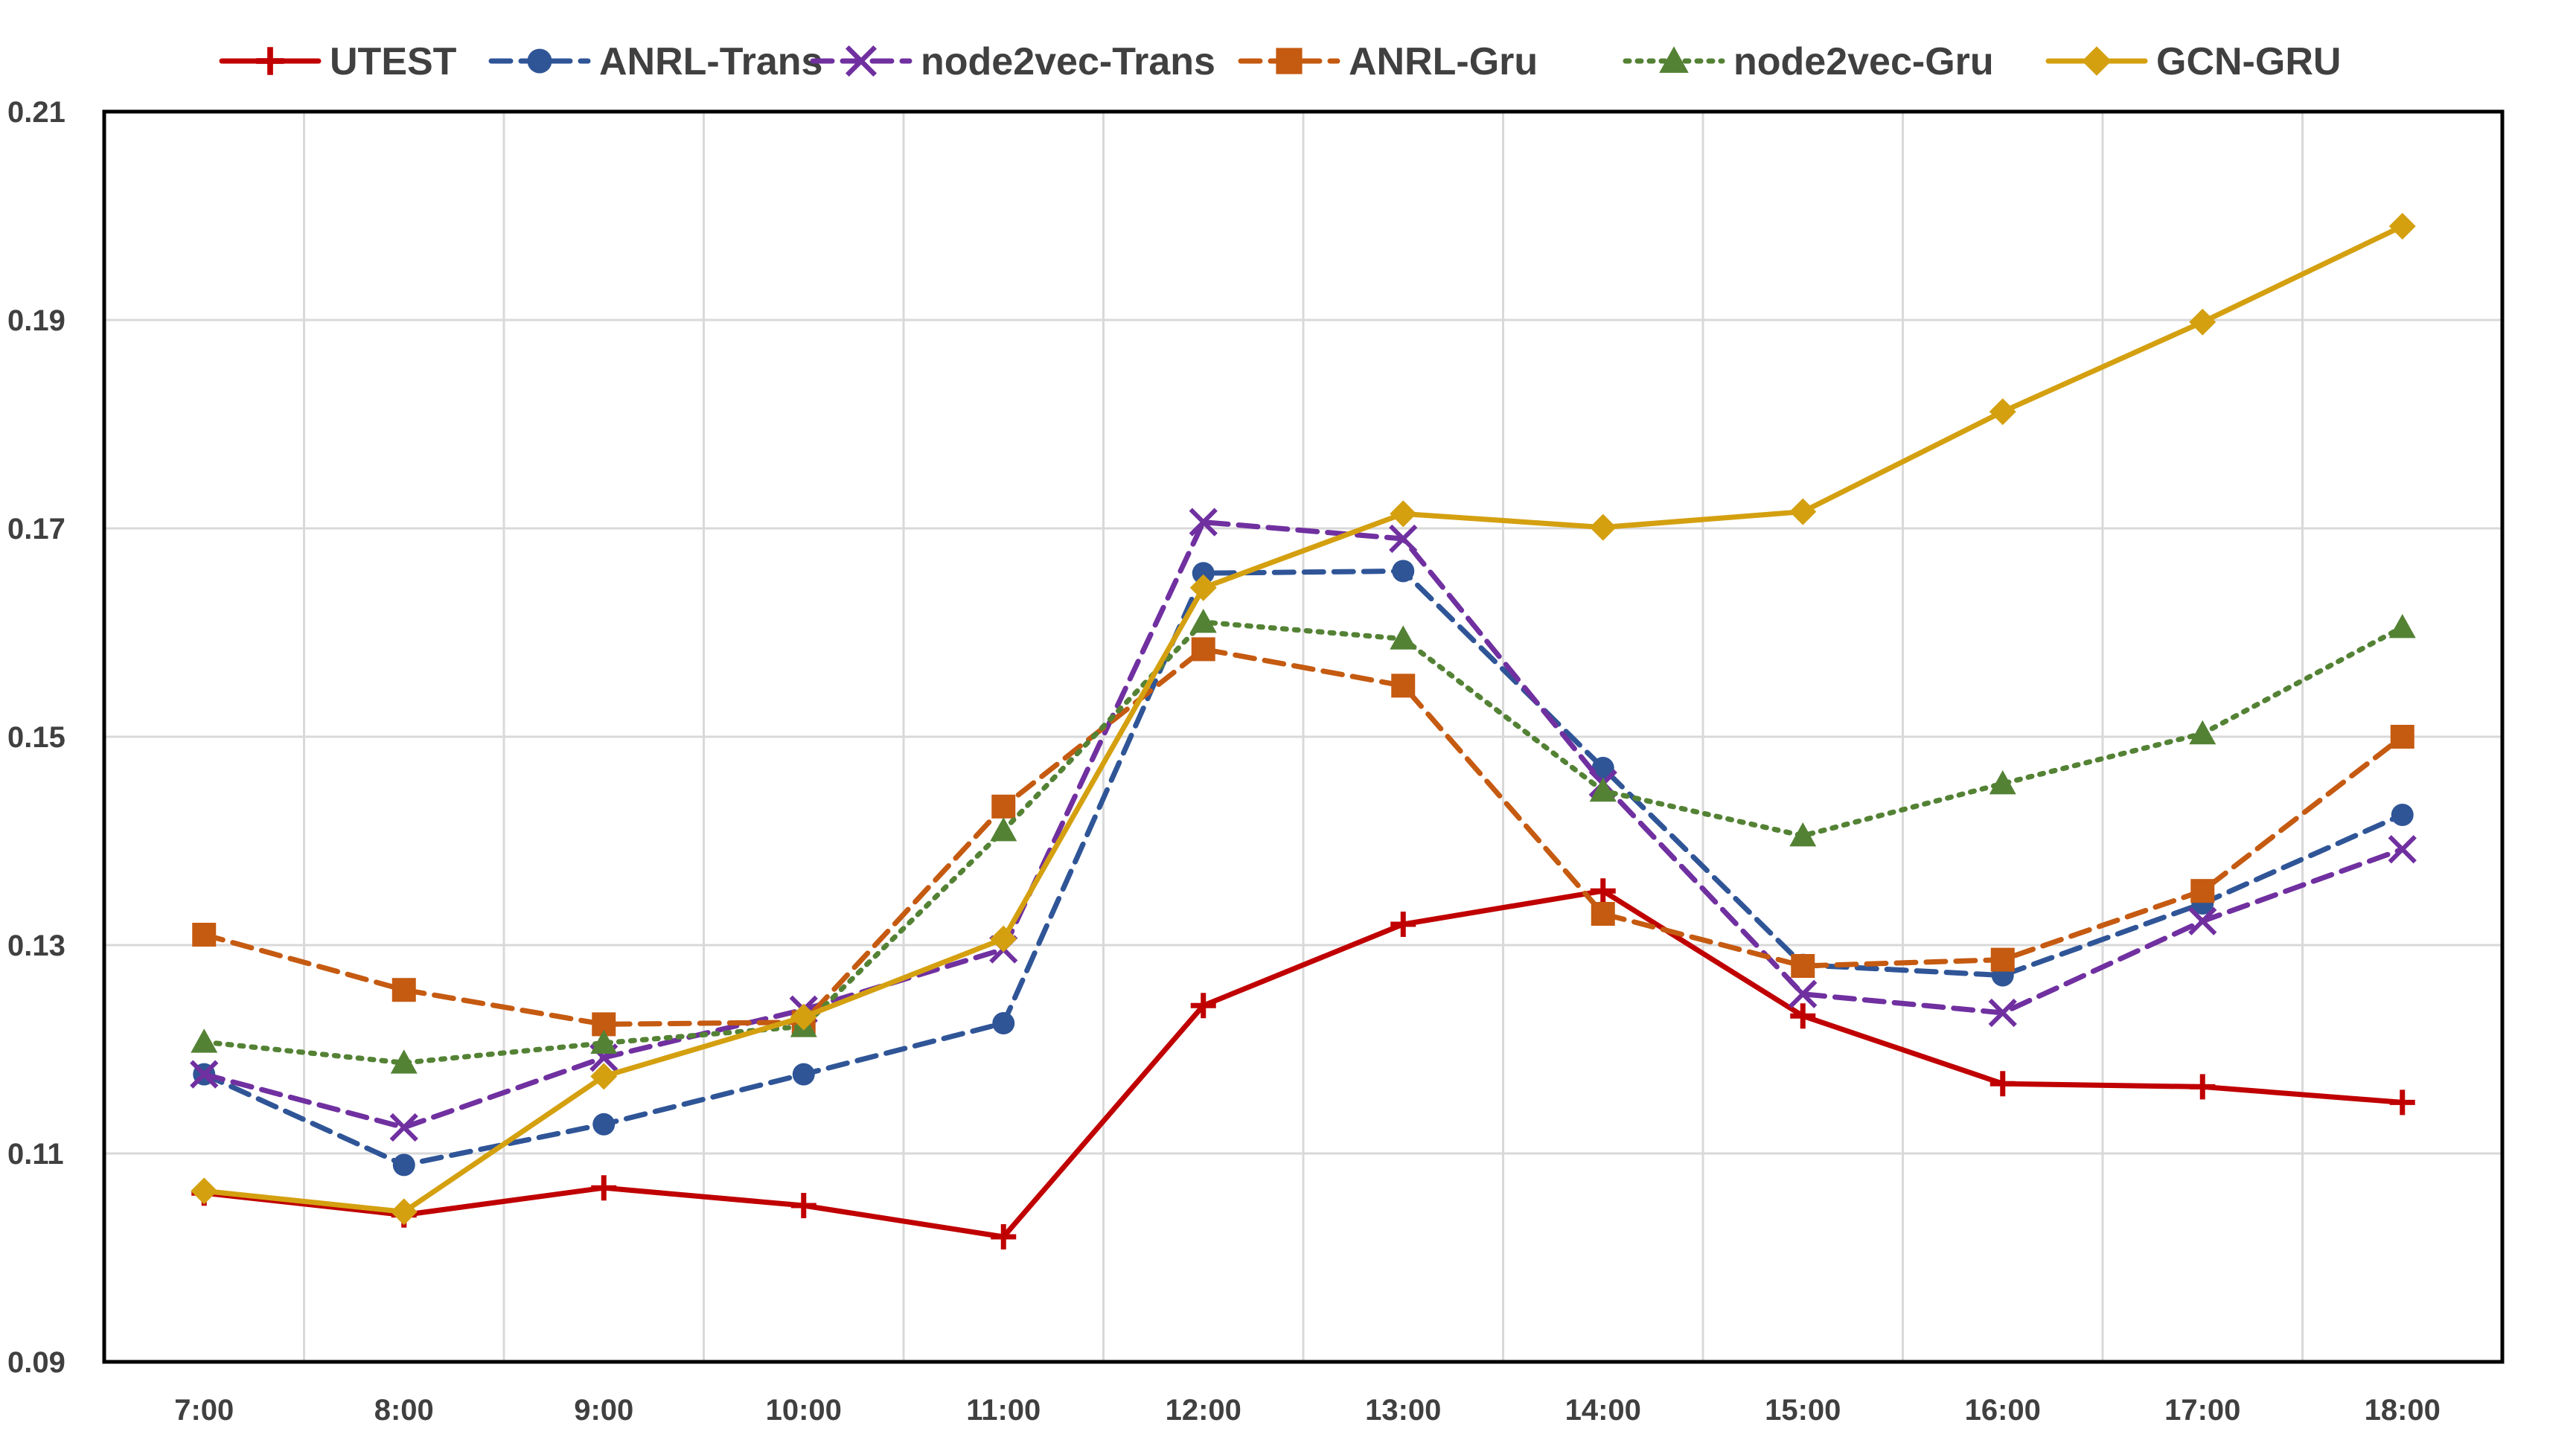 Image resolution: width=2576 pixels, height=1437 pixels. I want to click on x-tick-label: 14:00, so click(1603, 1410).